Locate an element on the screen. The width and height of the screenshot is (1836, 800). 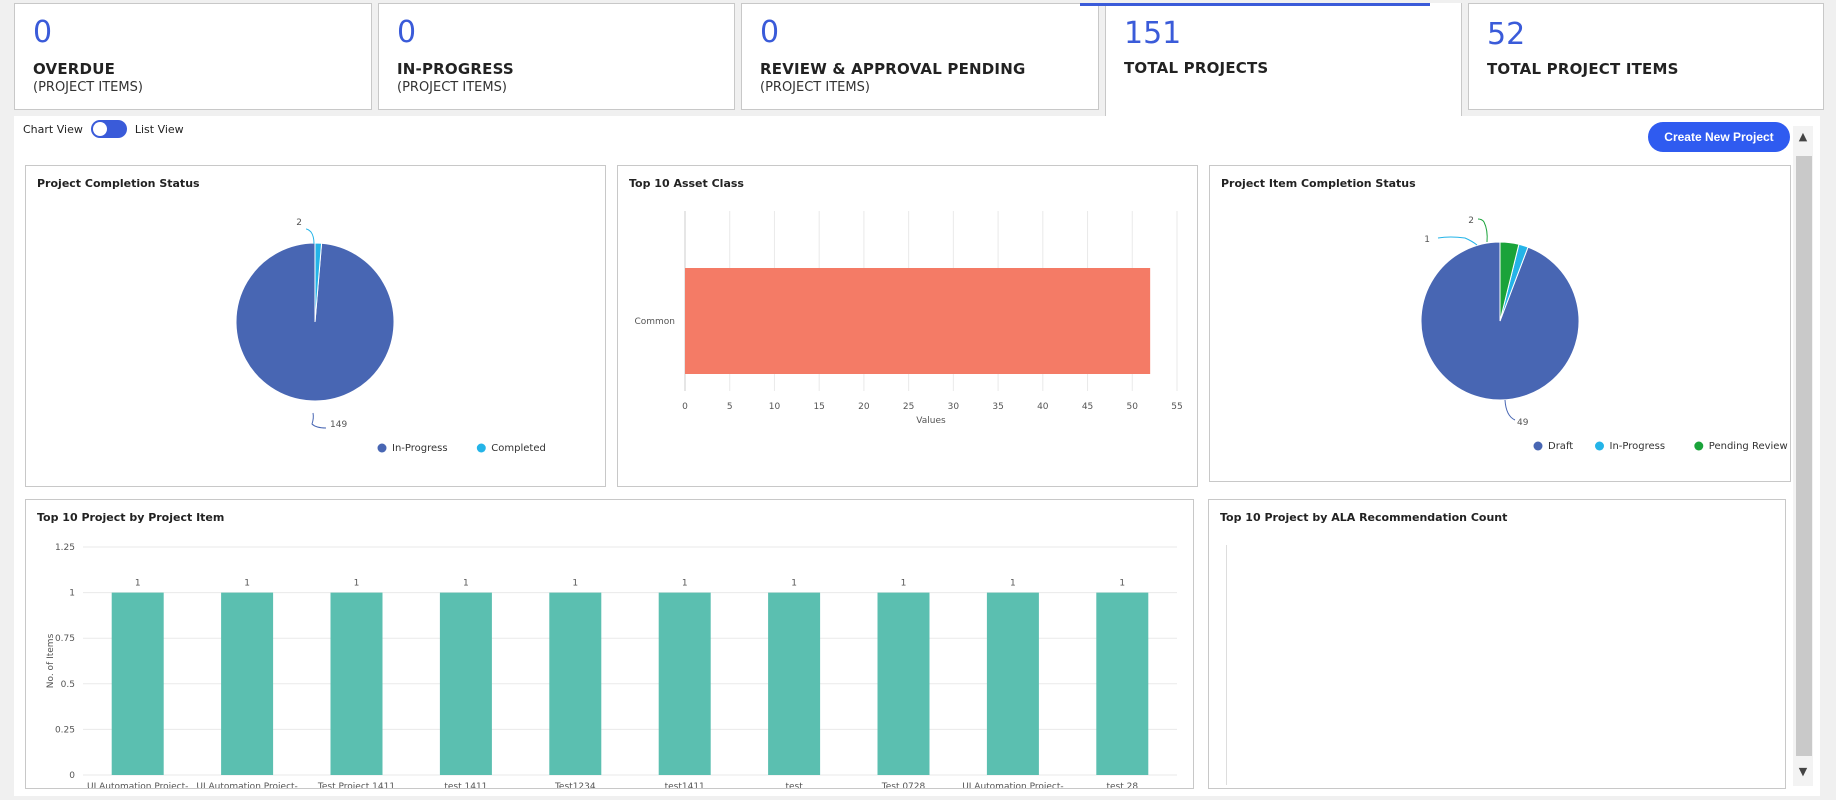
switch-knob is located at coordinates (99, 129).